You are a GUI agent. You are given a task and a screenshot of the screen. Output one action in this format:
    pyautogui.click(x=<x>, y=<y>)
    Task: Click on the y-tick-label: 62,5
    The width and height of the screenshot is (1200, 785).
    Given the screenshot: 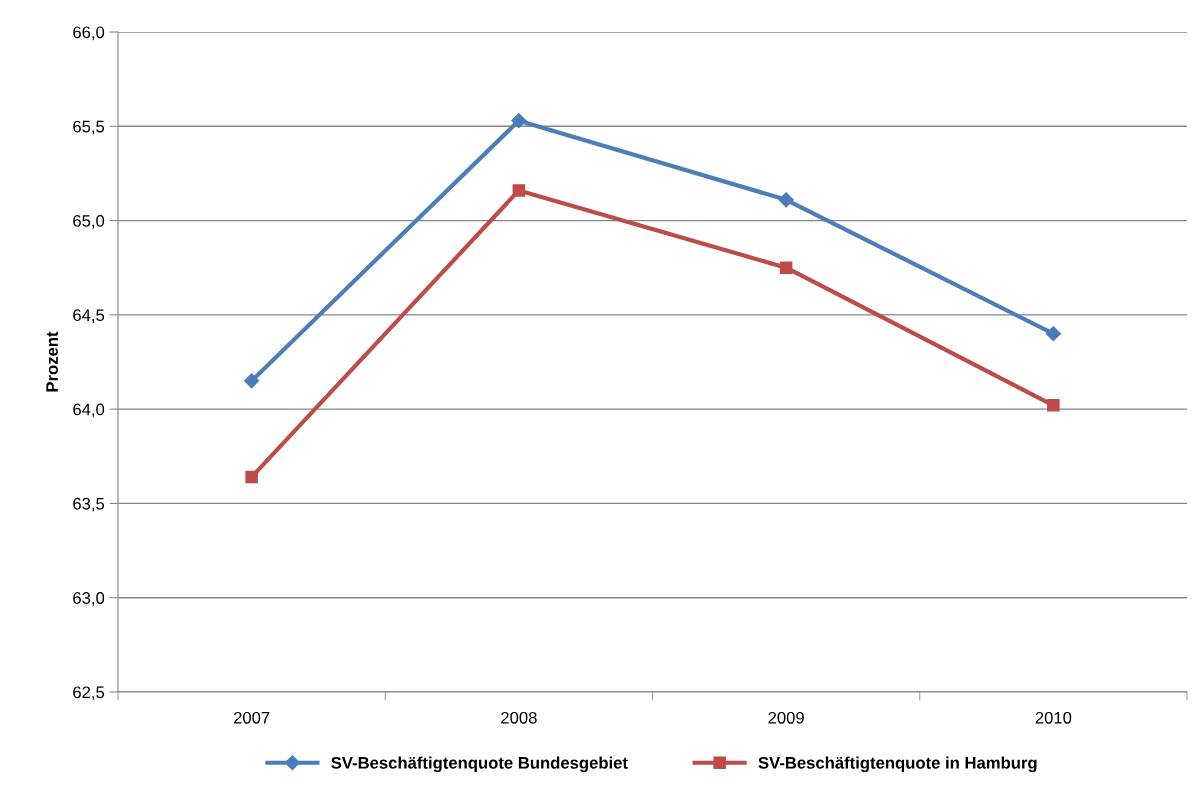 What is the action you would take?
    pyautogui.click(x=89, y=693)
    